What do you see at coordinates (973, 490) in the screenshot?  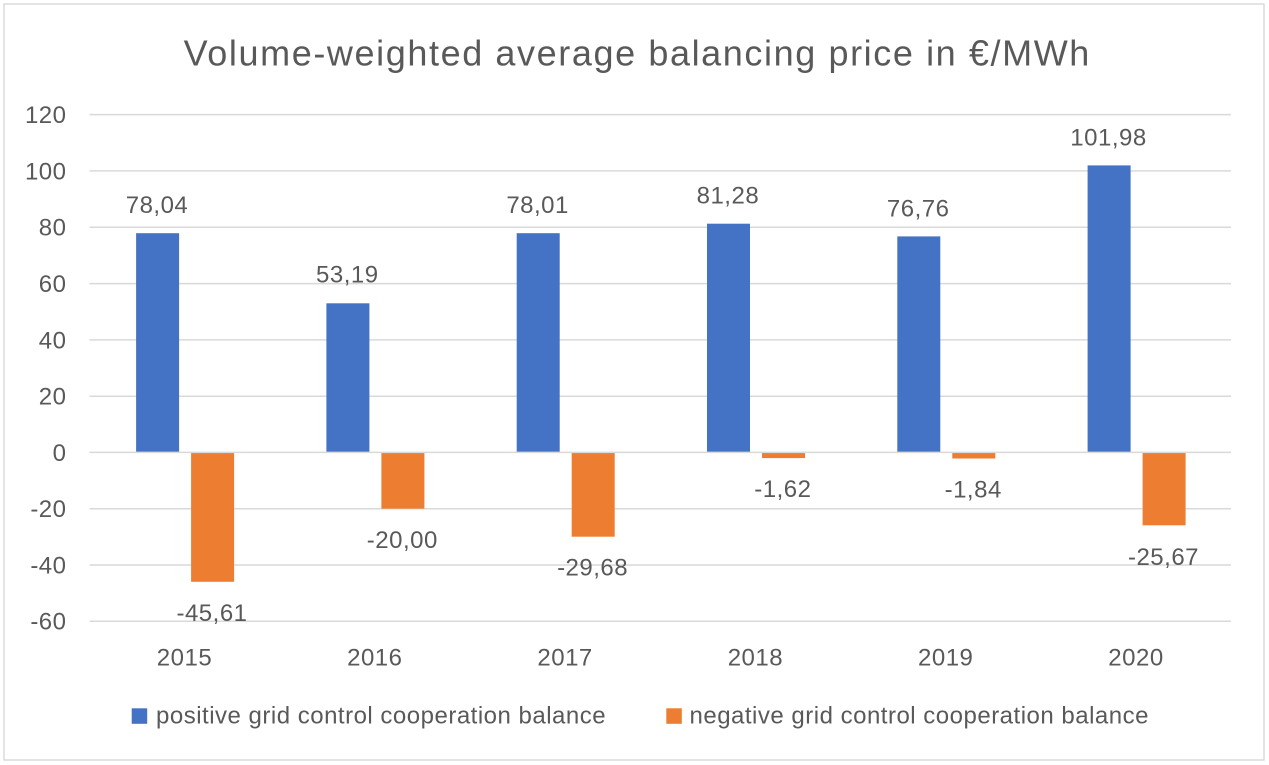 I see `svg-text: -1,84` at bounding box center [973, 490].